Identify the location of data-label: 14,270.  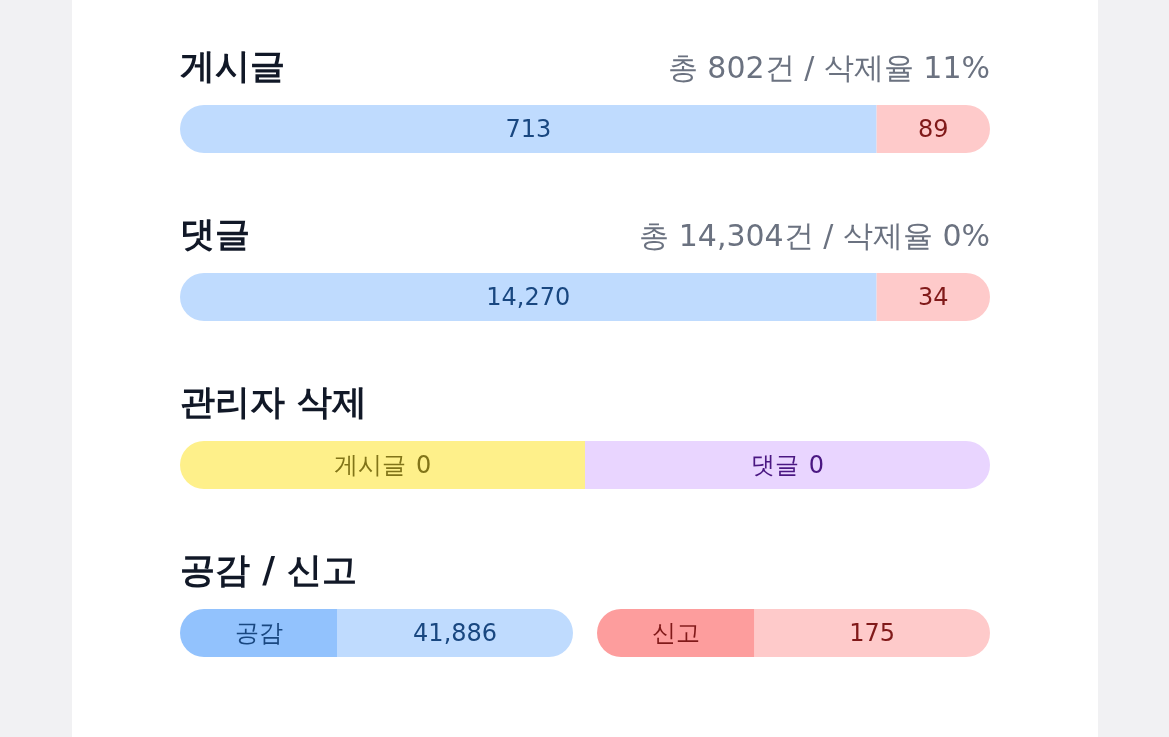
(528, 297).